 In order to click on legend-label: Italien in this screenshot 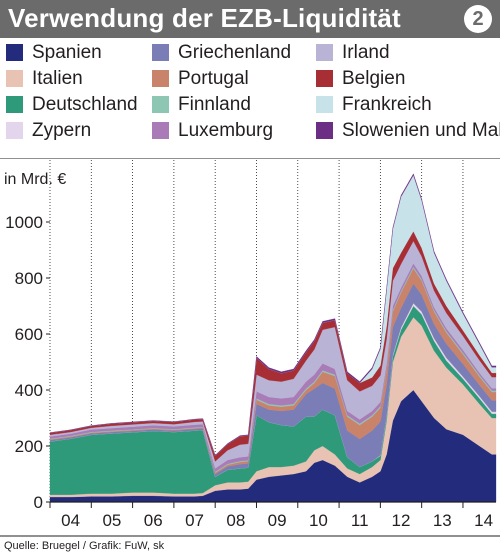, I will do `click(57, 78)`.